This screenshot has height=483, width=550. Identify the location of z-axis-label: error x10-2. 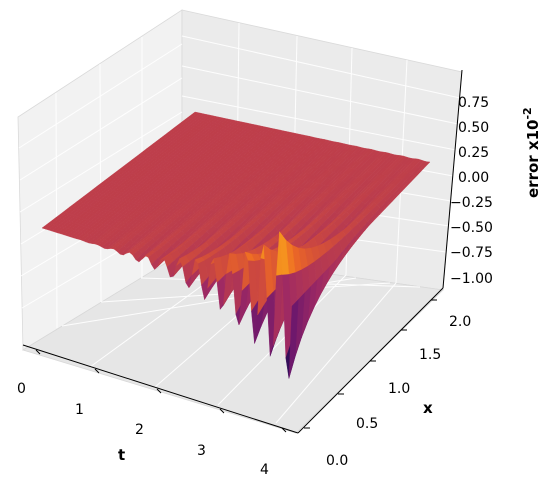
(531, 152).